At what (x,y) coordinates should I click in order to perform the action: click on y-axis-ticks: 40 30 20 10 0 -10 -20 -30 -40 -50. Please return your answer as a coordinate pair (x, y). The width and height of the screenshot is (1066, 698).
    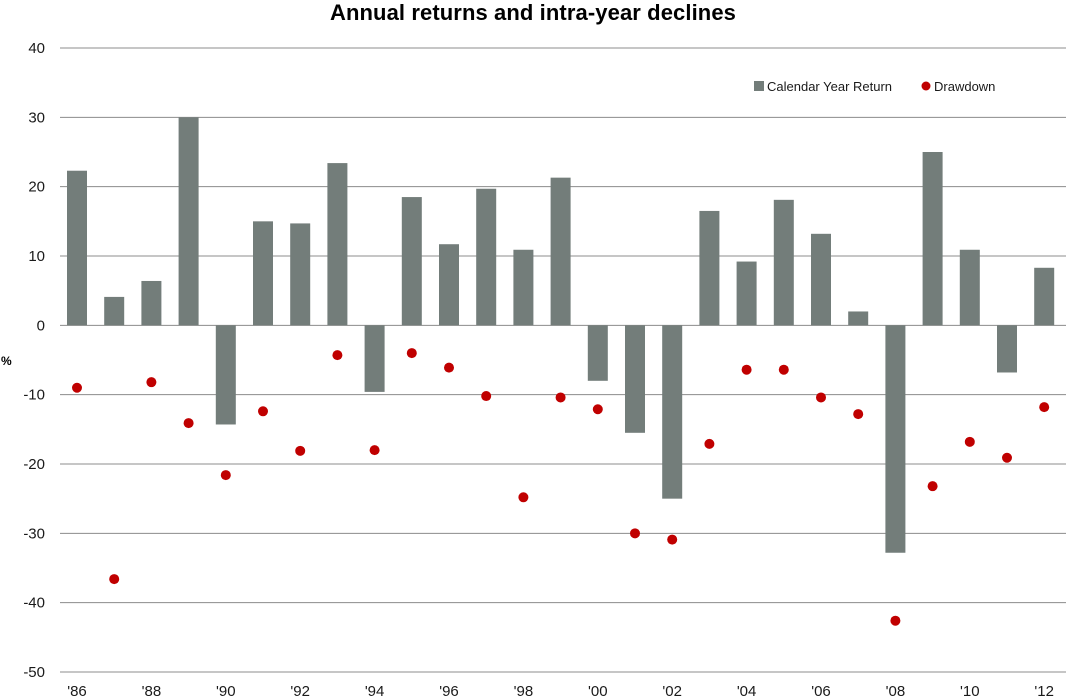
    Looking at the image, I should click on (34, 360).